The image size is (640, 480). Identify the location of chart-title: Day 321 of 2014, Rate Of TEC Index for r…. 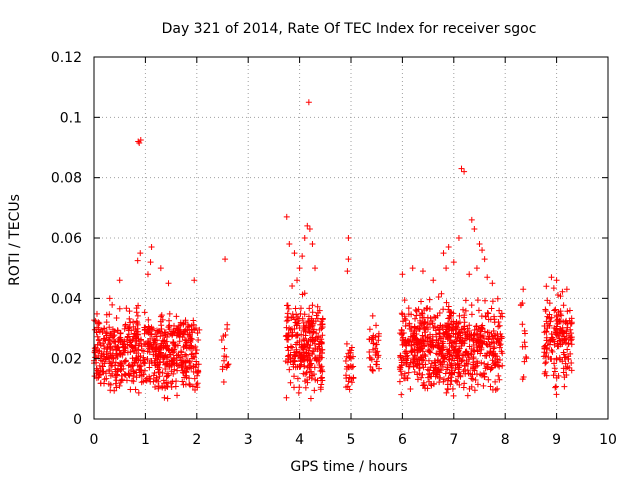
(349, 29).